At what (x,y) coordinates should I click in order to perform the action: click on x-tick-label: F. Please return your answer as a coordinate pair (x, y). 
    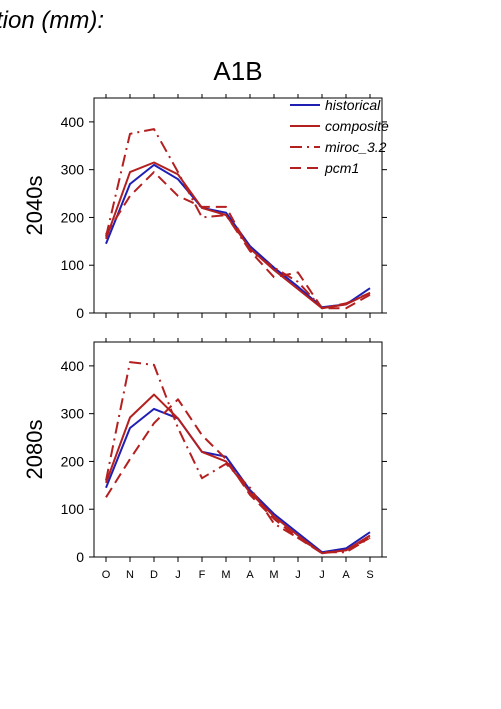
    Looking at the image, I should click on (202, 575).